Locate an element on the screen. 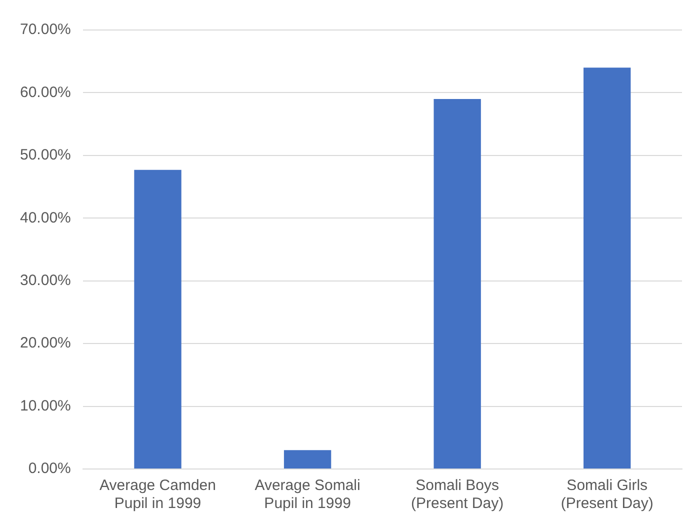 The width and height of the screenshot is (698, 529). x-tick-label: Average Camden Pupil in 1999 is located at coordinates (158, 494).